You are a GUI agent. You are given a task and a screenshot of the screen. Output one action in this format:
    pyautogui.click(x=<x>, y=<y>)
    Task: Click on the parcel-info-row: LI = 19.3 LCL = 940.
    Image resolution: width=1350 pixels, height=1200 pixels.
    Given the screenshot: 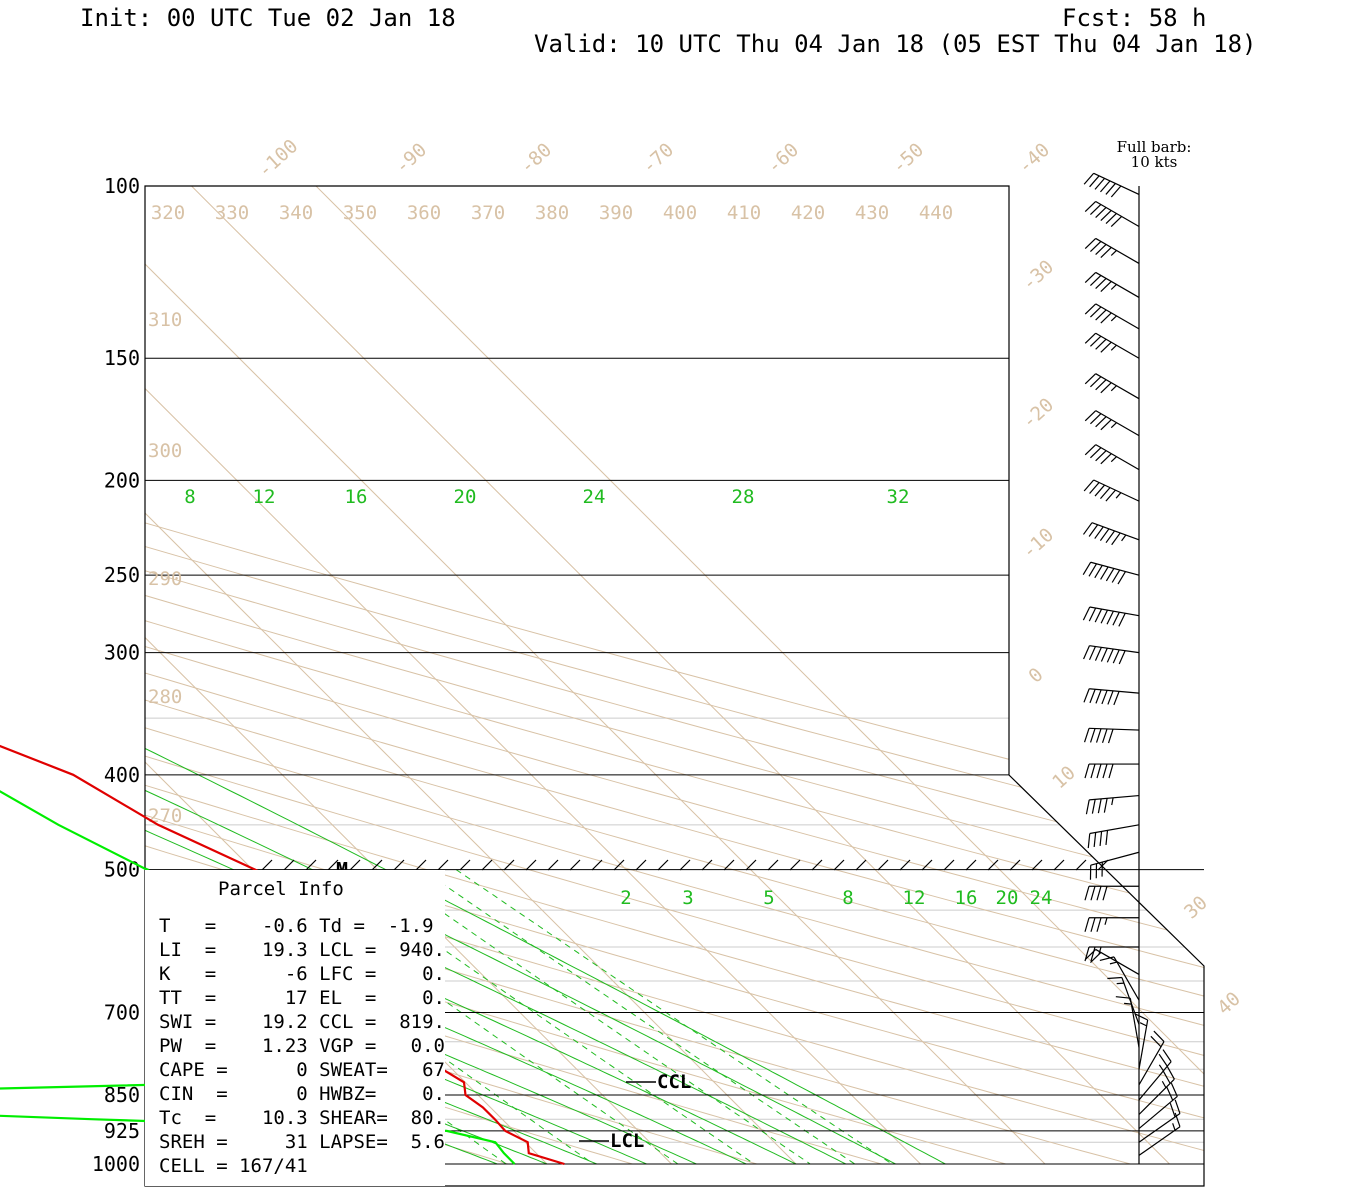 What is the action you would take?
    pyautogui.click(x=302, y=950)
    